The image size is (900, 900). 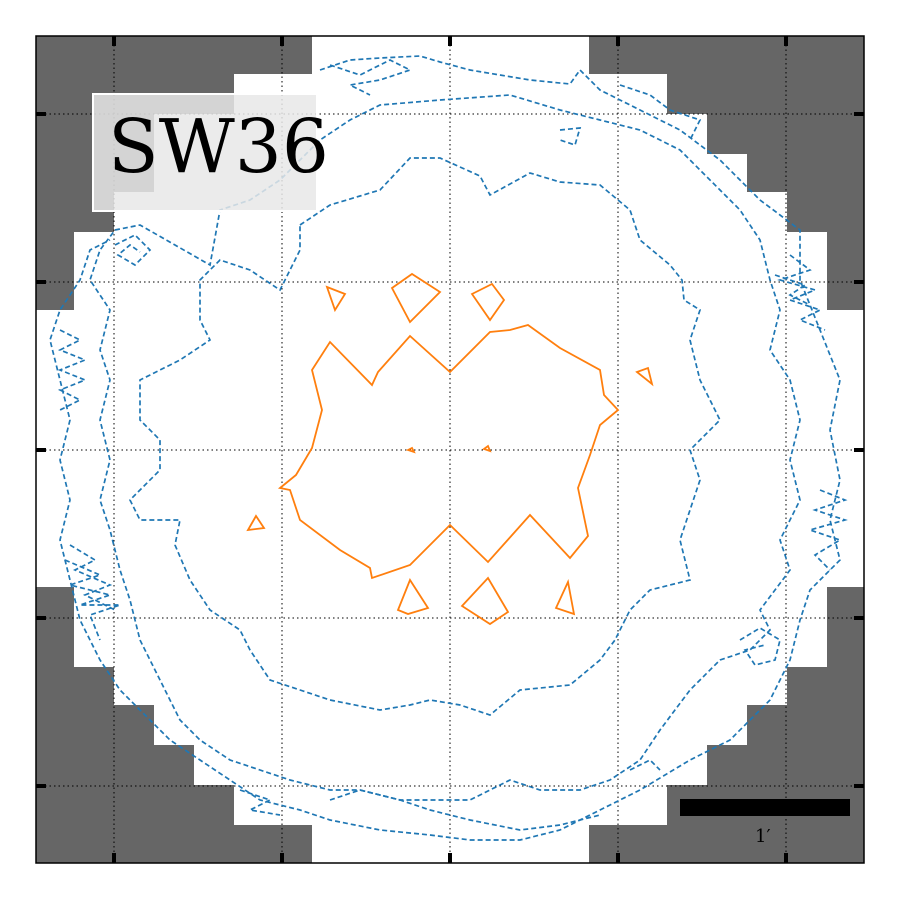 I want to click on panel-label: SW36, so click(x=218, y=147).